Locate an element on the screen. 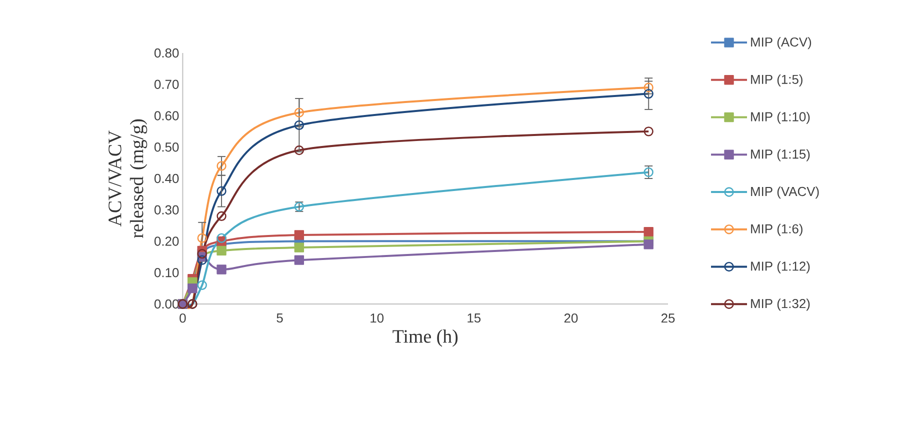 The height and width of the screenshot is (426, 904). legend-label: MIP (1:10) is located at coordinates (780, 118).